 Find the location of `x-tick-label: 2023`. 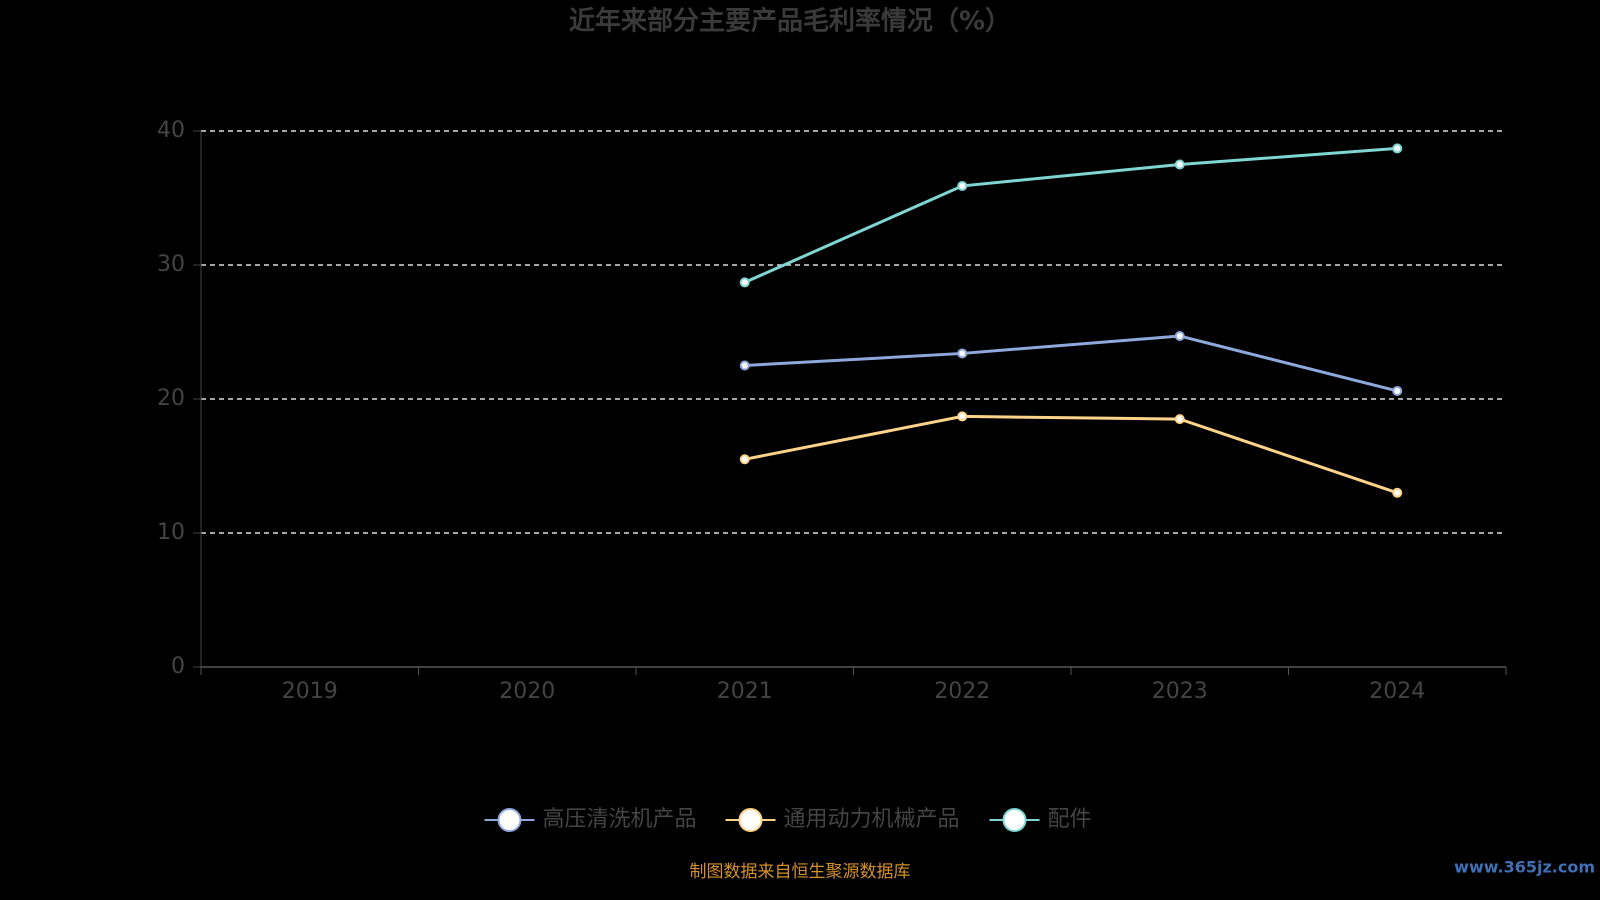

x-tick-label: 2023 is located at coordinates (1180, 691).